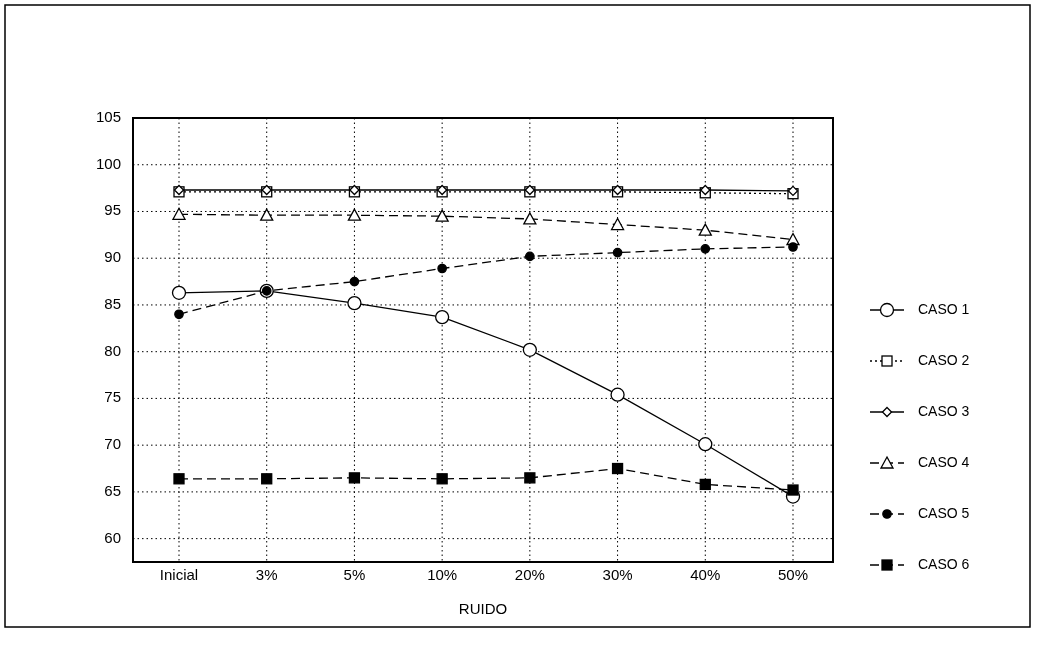 This screenshot has width=1045, height=650. Describe the element at coordinates (617, 574) in the screenshot. I see `x-tick-label: 30%` at that location.